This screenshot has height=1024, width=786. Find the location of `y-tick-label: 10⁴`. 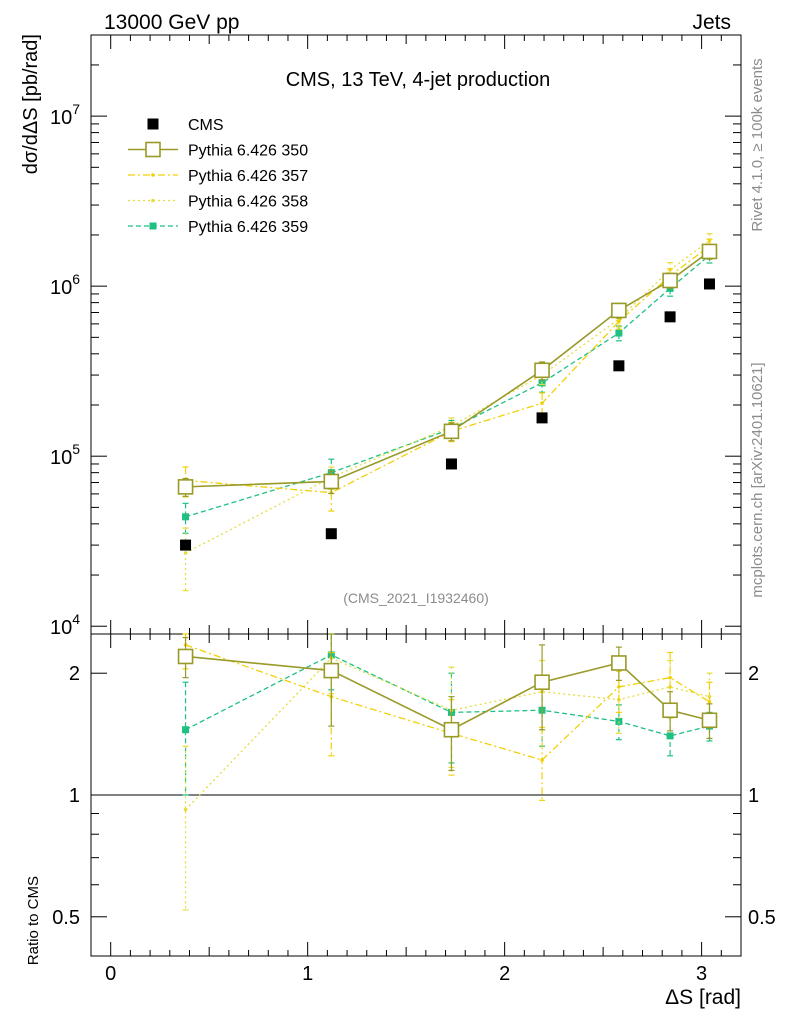

y-tick-label: 10⁴ is located at coordinates (65, 625).